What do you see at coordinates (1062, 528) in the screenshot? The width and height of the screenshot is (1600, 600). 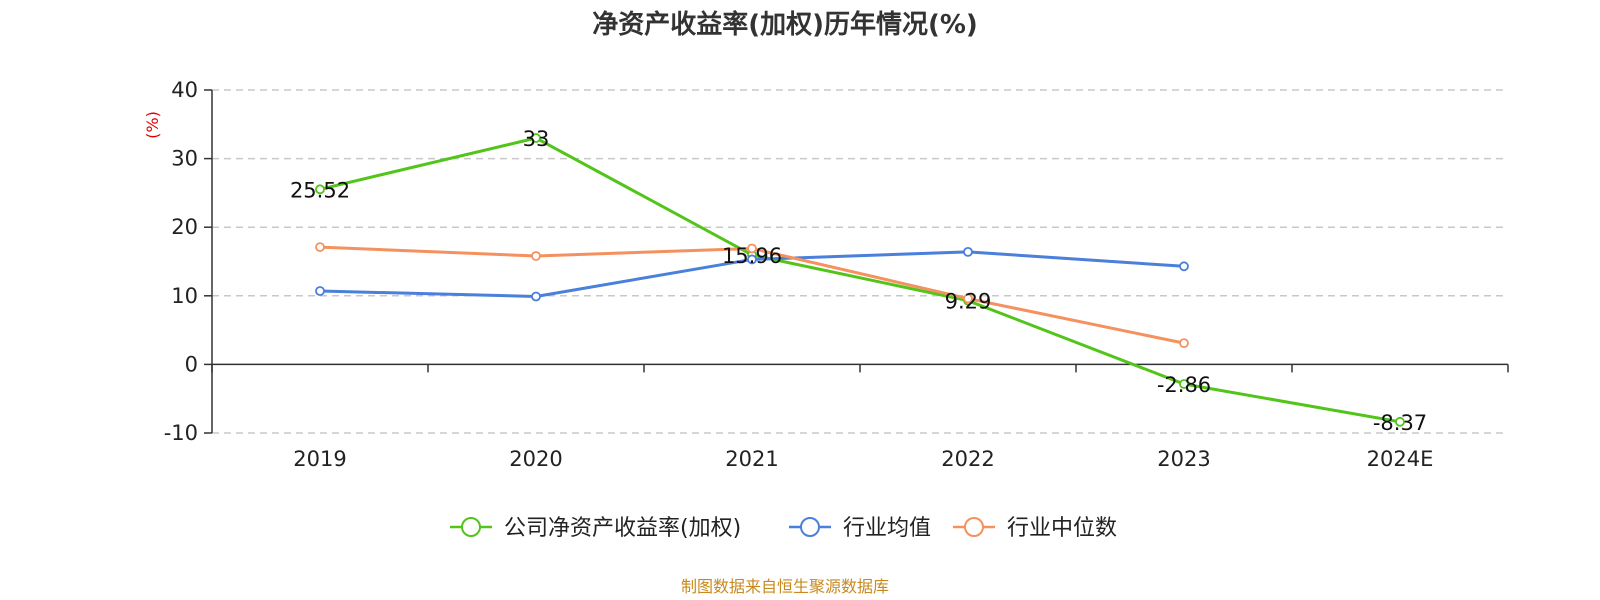 I see `legend-label: 行业中位数` at bounding box center [1062, 528].